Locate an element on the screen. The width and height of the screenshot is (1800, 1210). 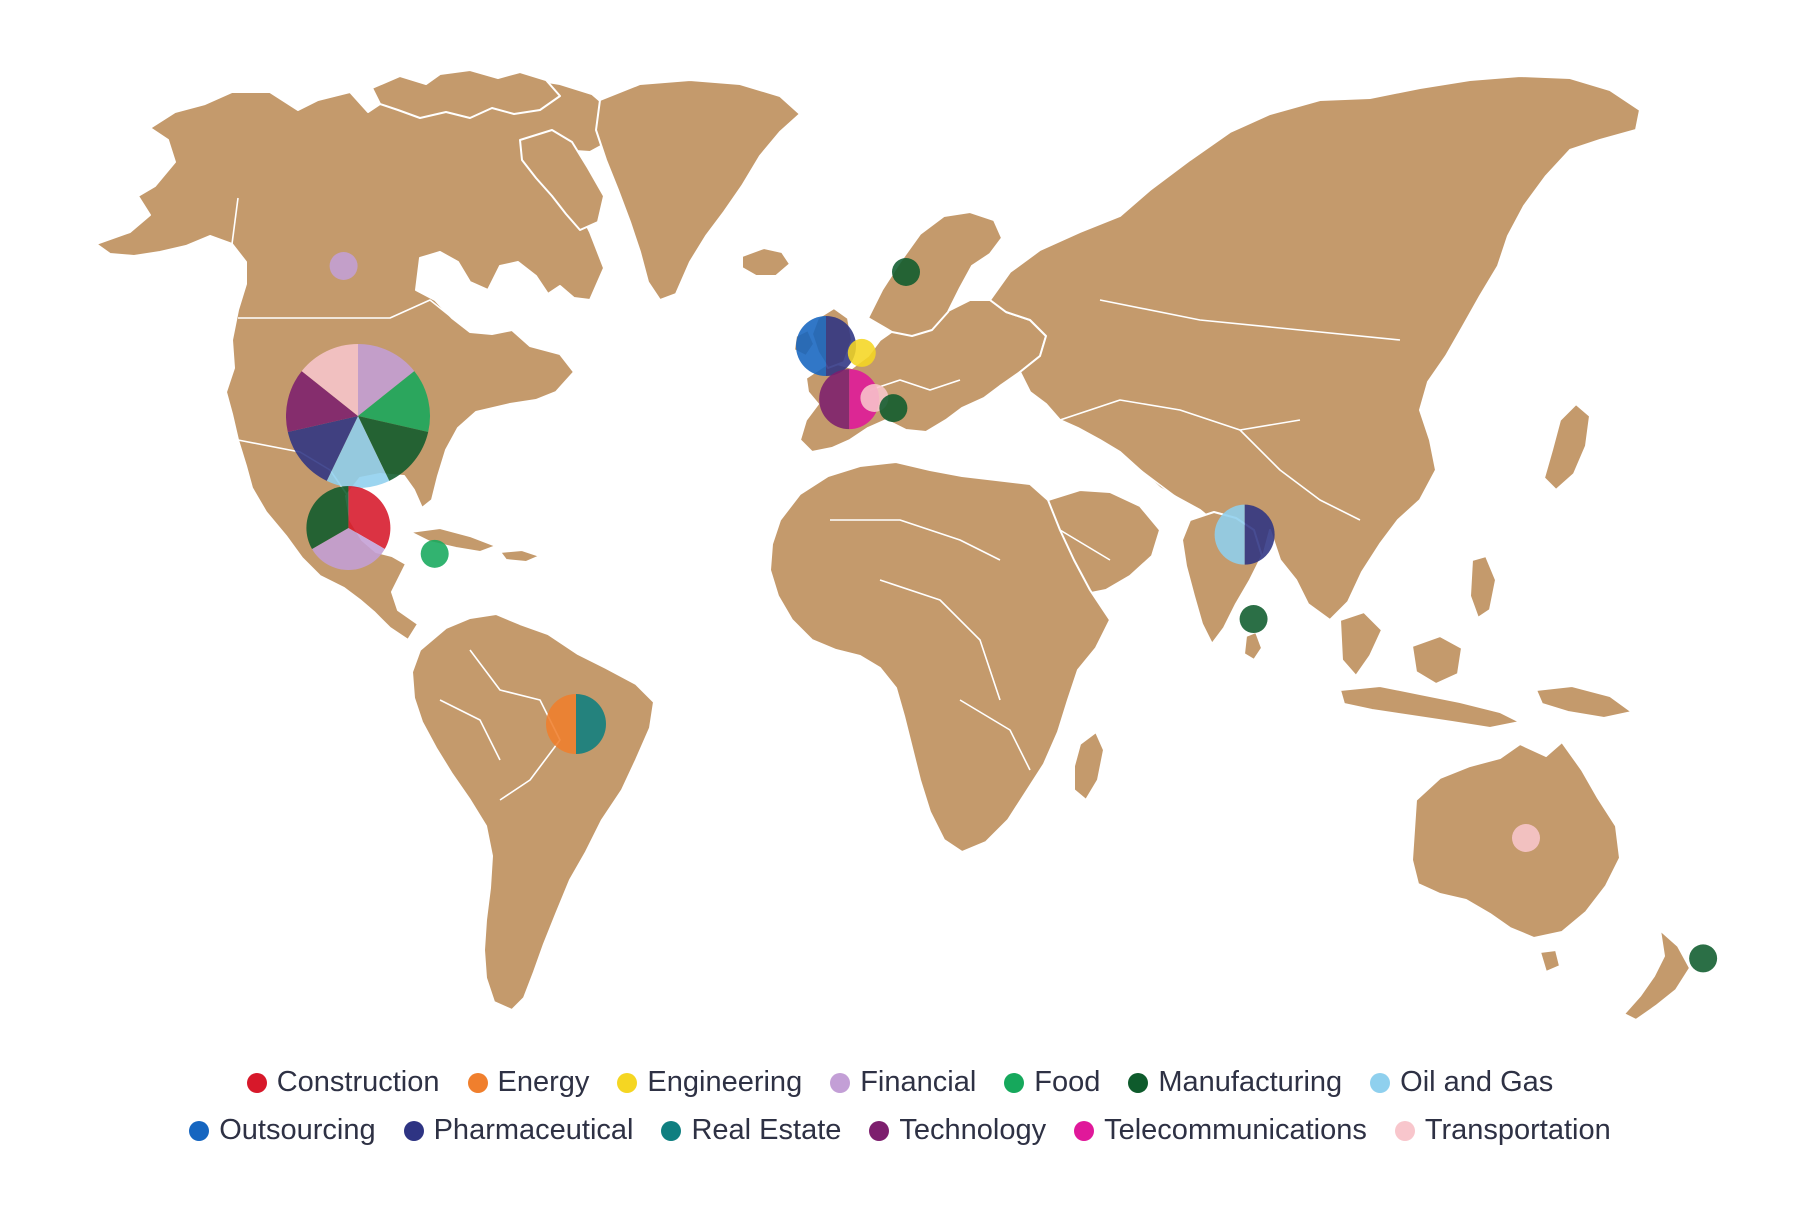
legend-item: Food is located at coordinates (1052, 1082).